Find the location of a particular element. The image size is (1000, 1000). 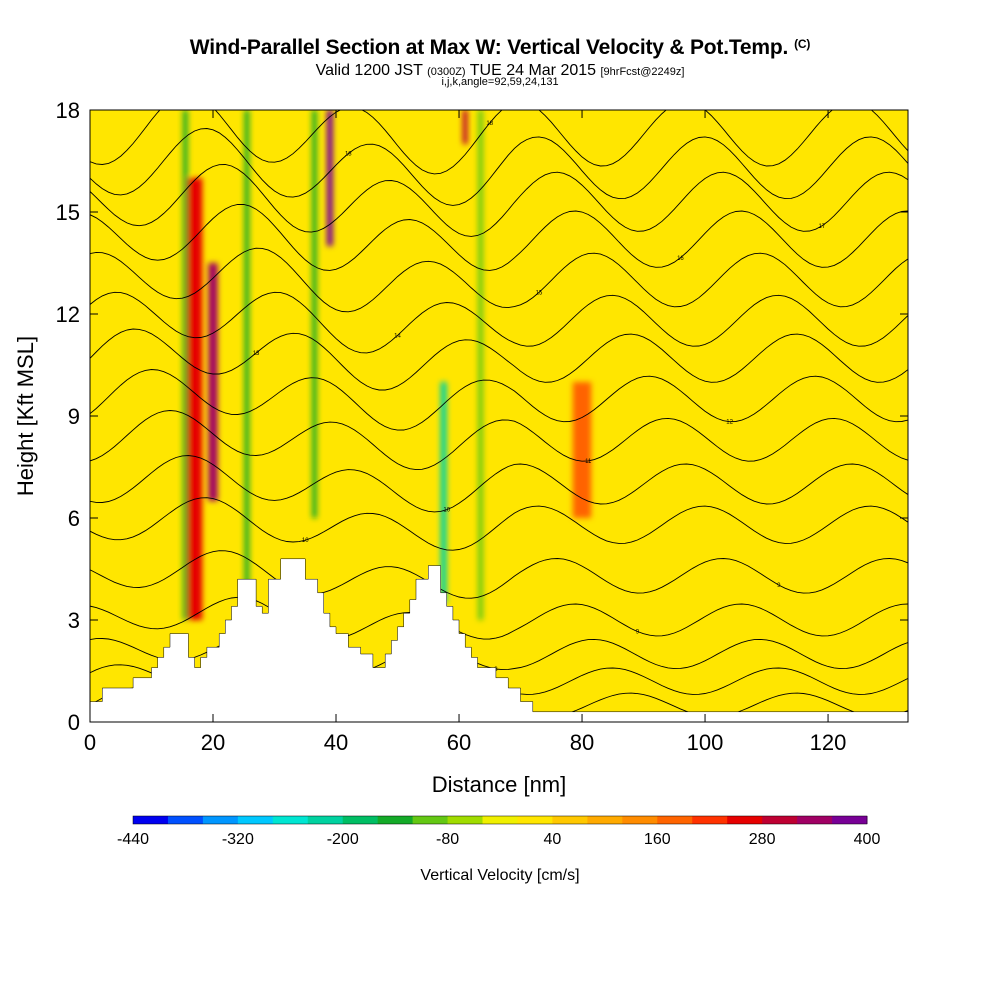

valid-prefix: Valid 1200 JST is located at coordinates (369, 70).